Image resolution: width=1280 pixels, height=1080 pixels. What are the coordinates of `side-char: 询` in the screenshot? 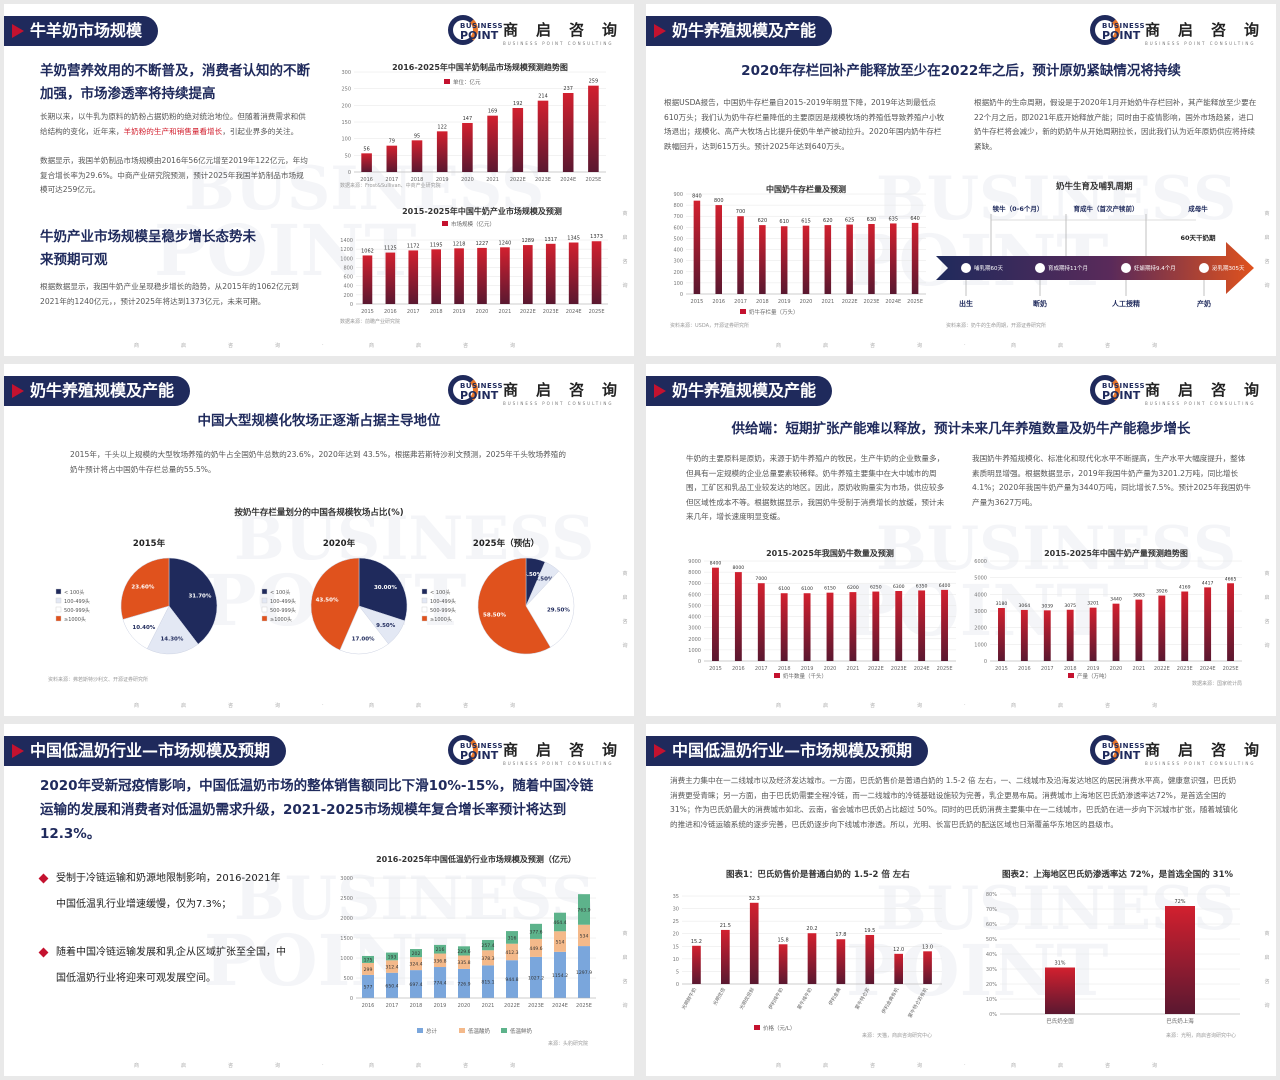 It's located at (1267, 1006).